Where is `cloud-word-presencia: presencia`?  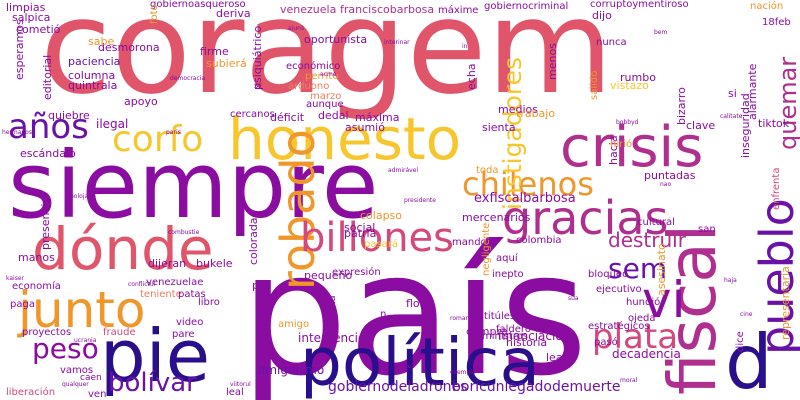 cloud-word-presencia: presencia is located at coordinates (45, 223).